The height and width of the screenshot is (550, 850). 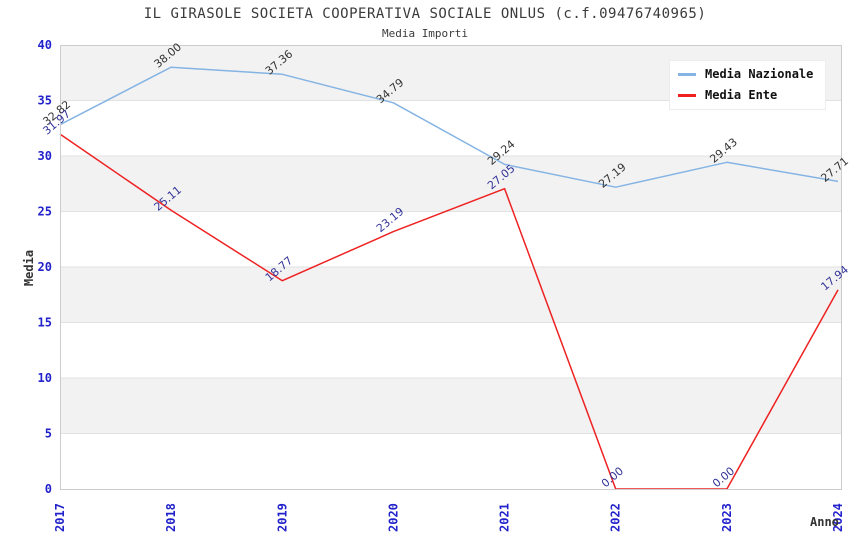 What do you see at coordinates (45, 45) in the screenshot?
I see `y-tick-label: 40` at bounding box center [45, 45].